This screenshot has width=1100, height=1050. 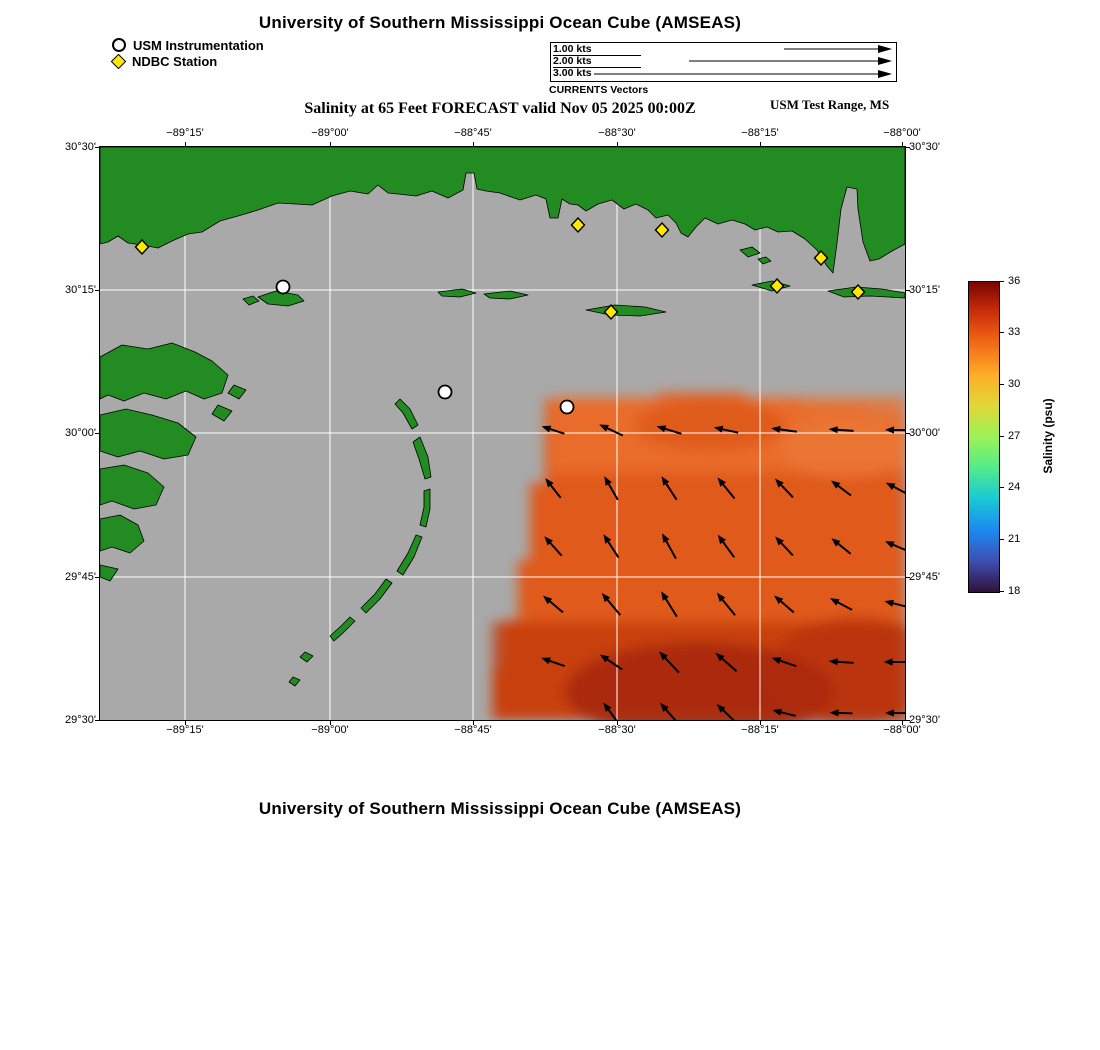 I want to click on currents-speed-label: 3.00 kts, so click(x=572, y=73).